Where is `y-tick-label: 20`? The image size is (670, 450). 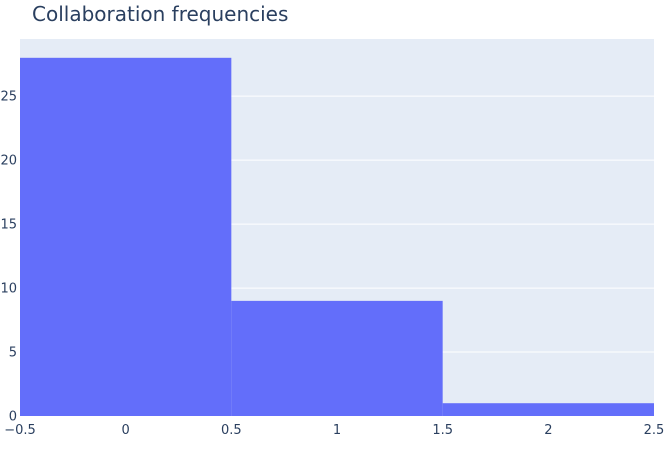 y-tick-label: 20 is located at coordinates (8, 161).